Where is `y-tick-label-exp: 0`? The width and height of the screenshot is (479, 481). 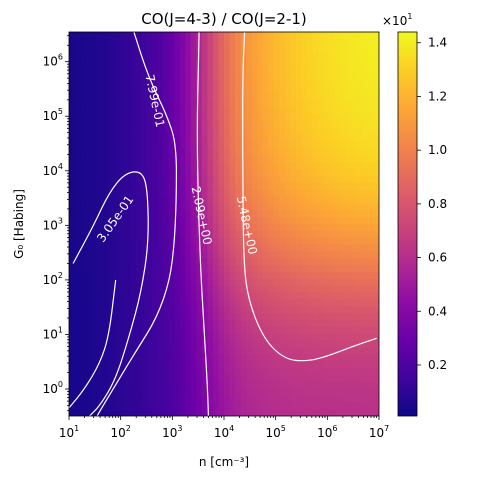 y-tick-label-exp: 0 is located at coordinates (60, 384).